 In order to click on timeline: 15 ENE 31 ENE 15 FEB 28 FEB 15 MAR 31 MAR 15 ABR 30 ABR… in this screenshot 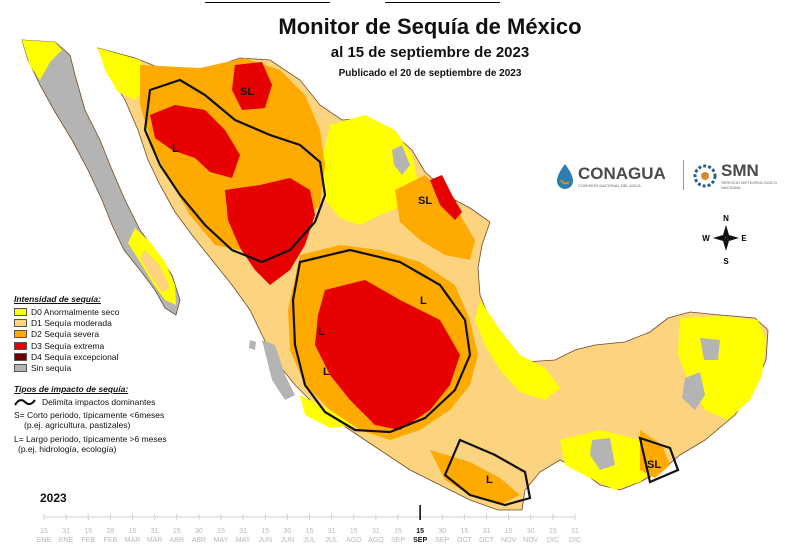, I will do `click(309, 524)`.